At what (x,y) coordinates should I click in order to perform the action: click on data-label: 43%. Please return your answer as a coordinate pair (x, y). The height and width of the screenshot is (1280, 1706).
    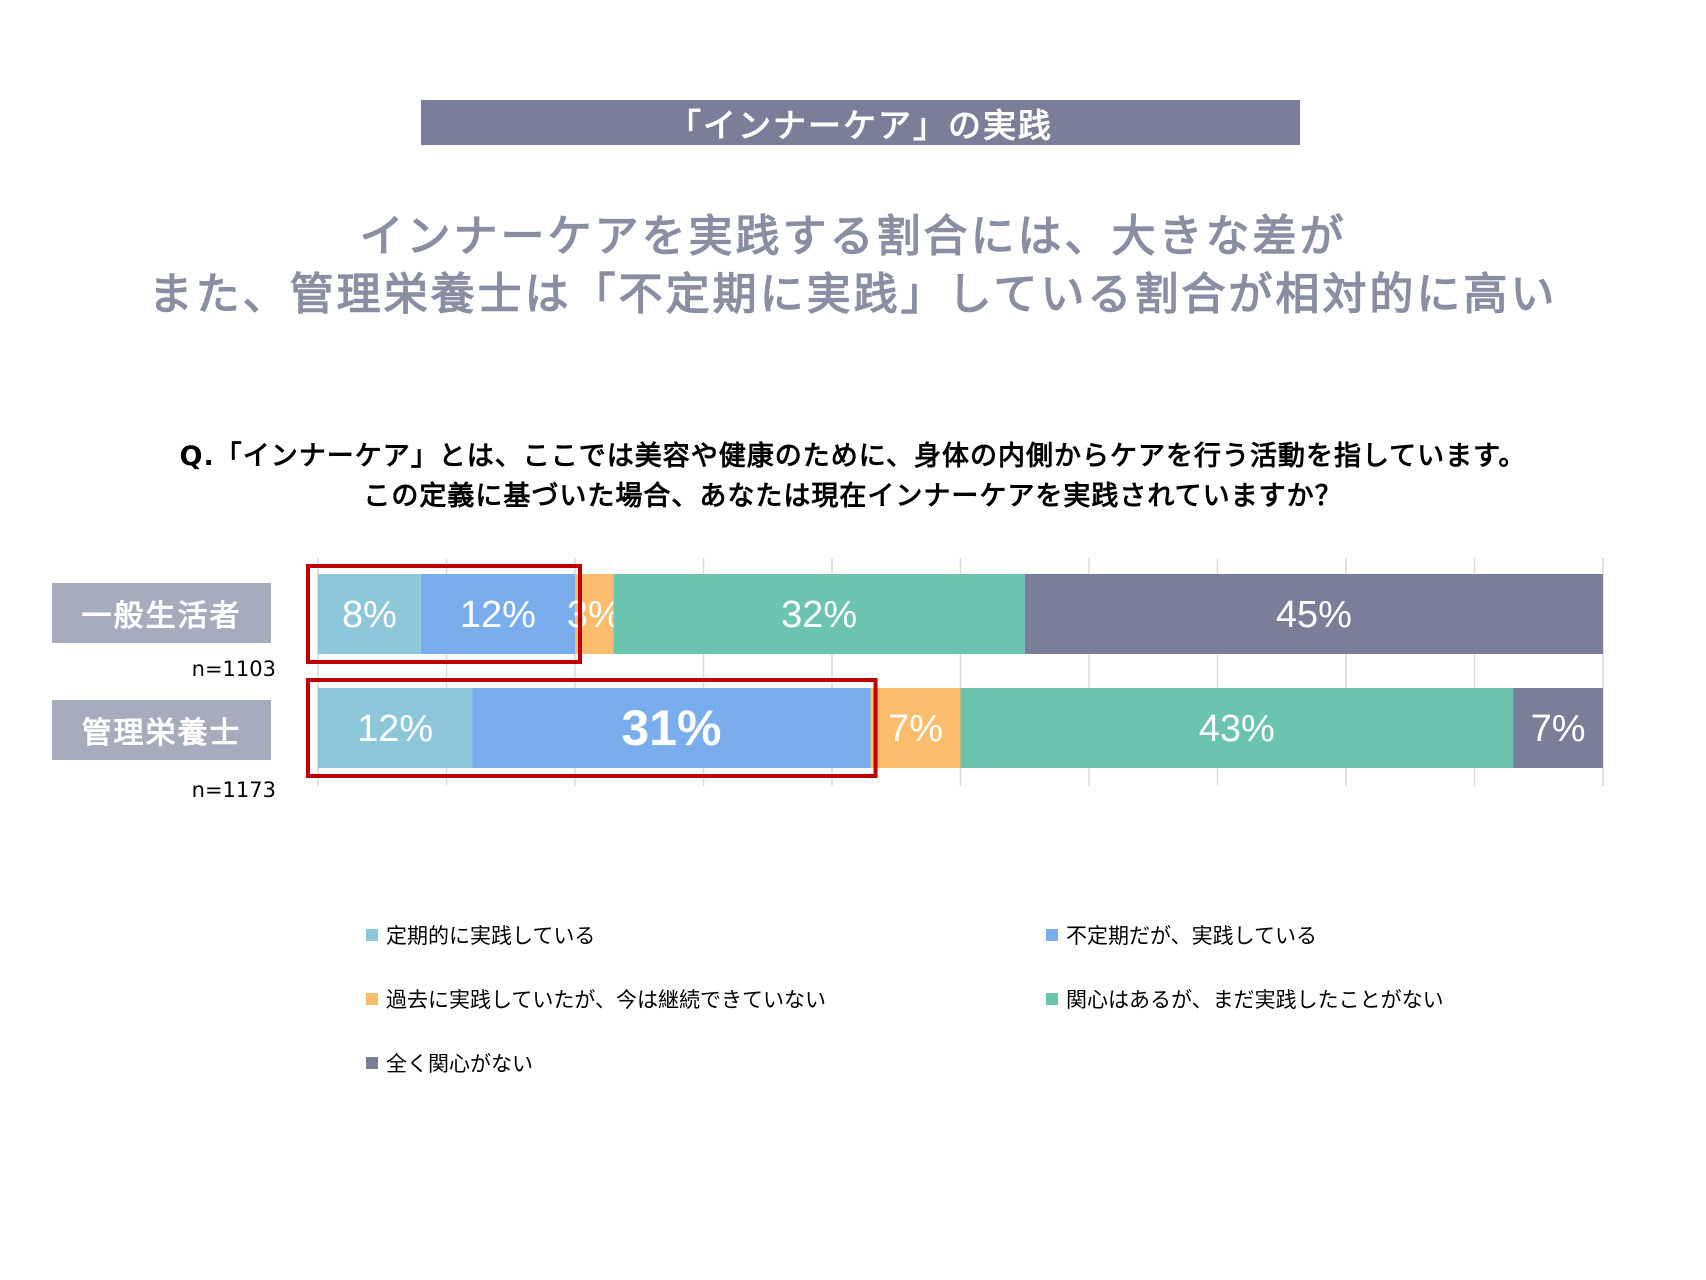
    Looking at the image, I should click on (1237, 729).